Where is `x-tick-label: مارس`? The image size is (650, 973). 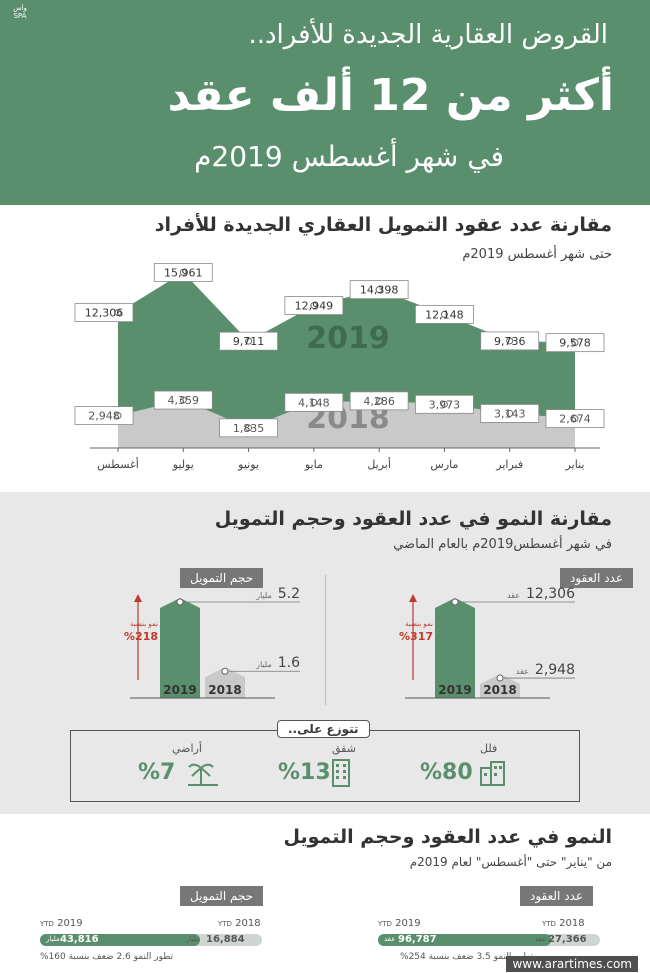
x-tick-label: مارس is located at coordinates (444, 464).